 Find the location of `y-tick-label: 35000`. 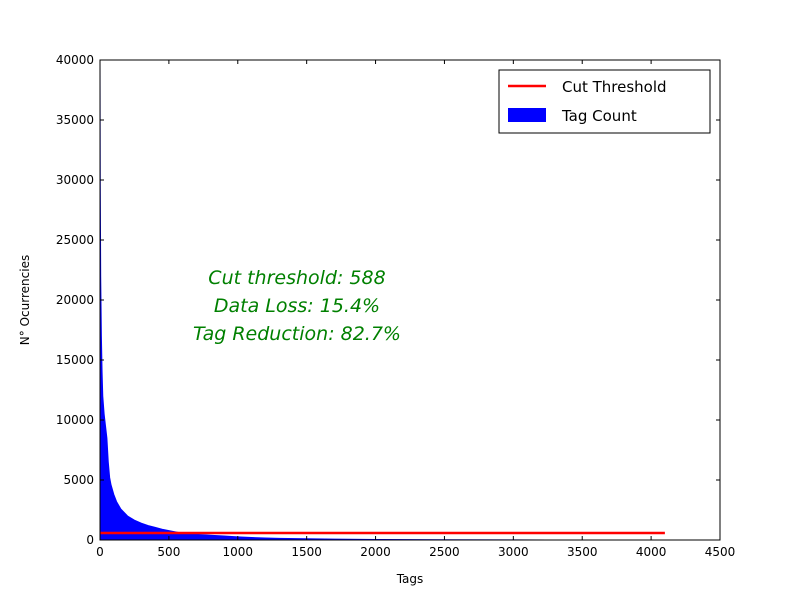

y-tick-label: 35000 is located at coordinates (75, 120).